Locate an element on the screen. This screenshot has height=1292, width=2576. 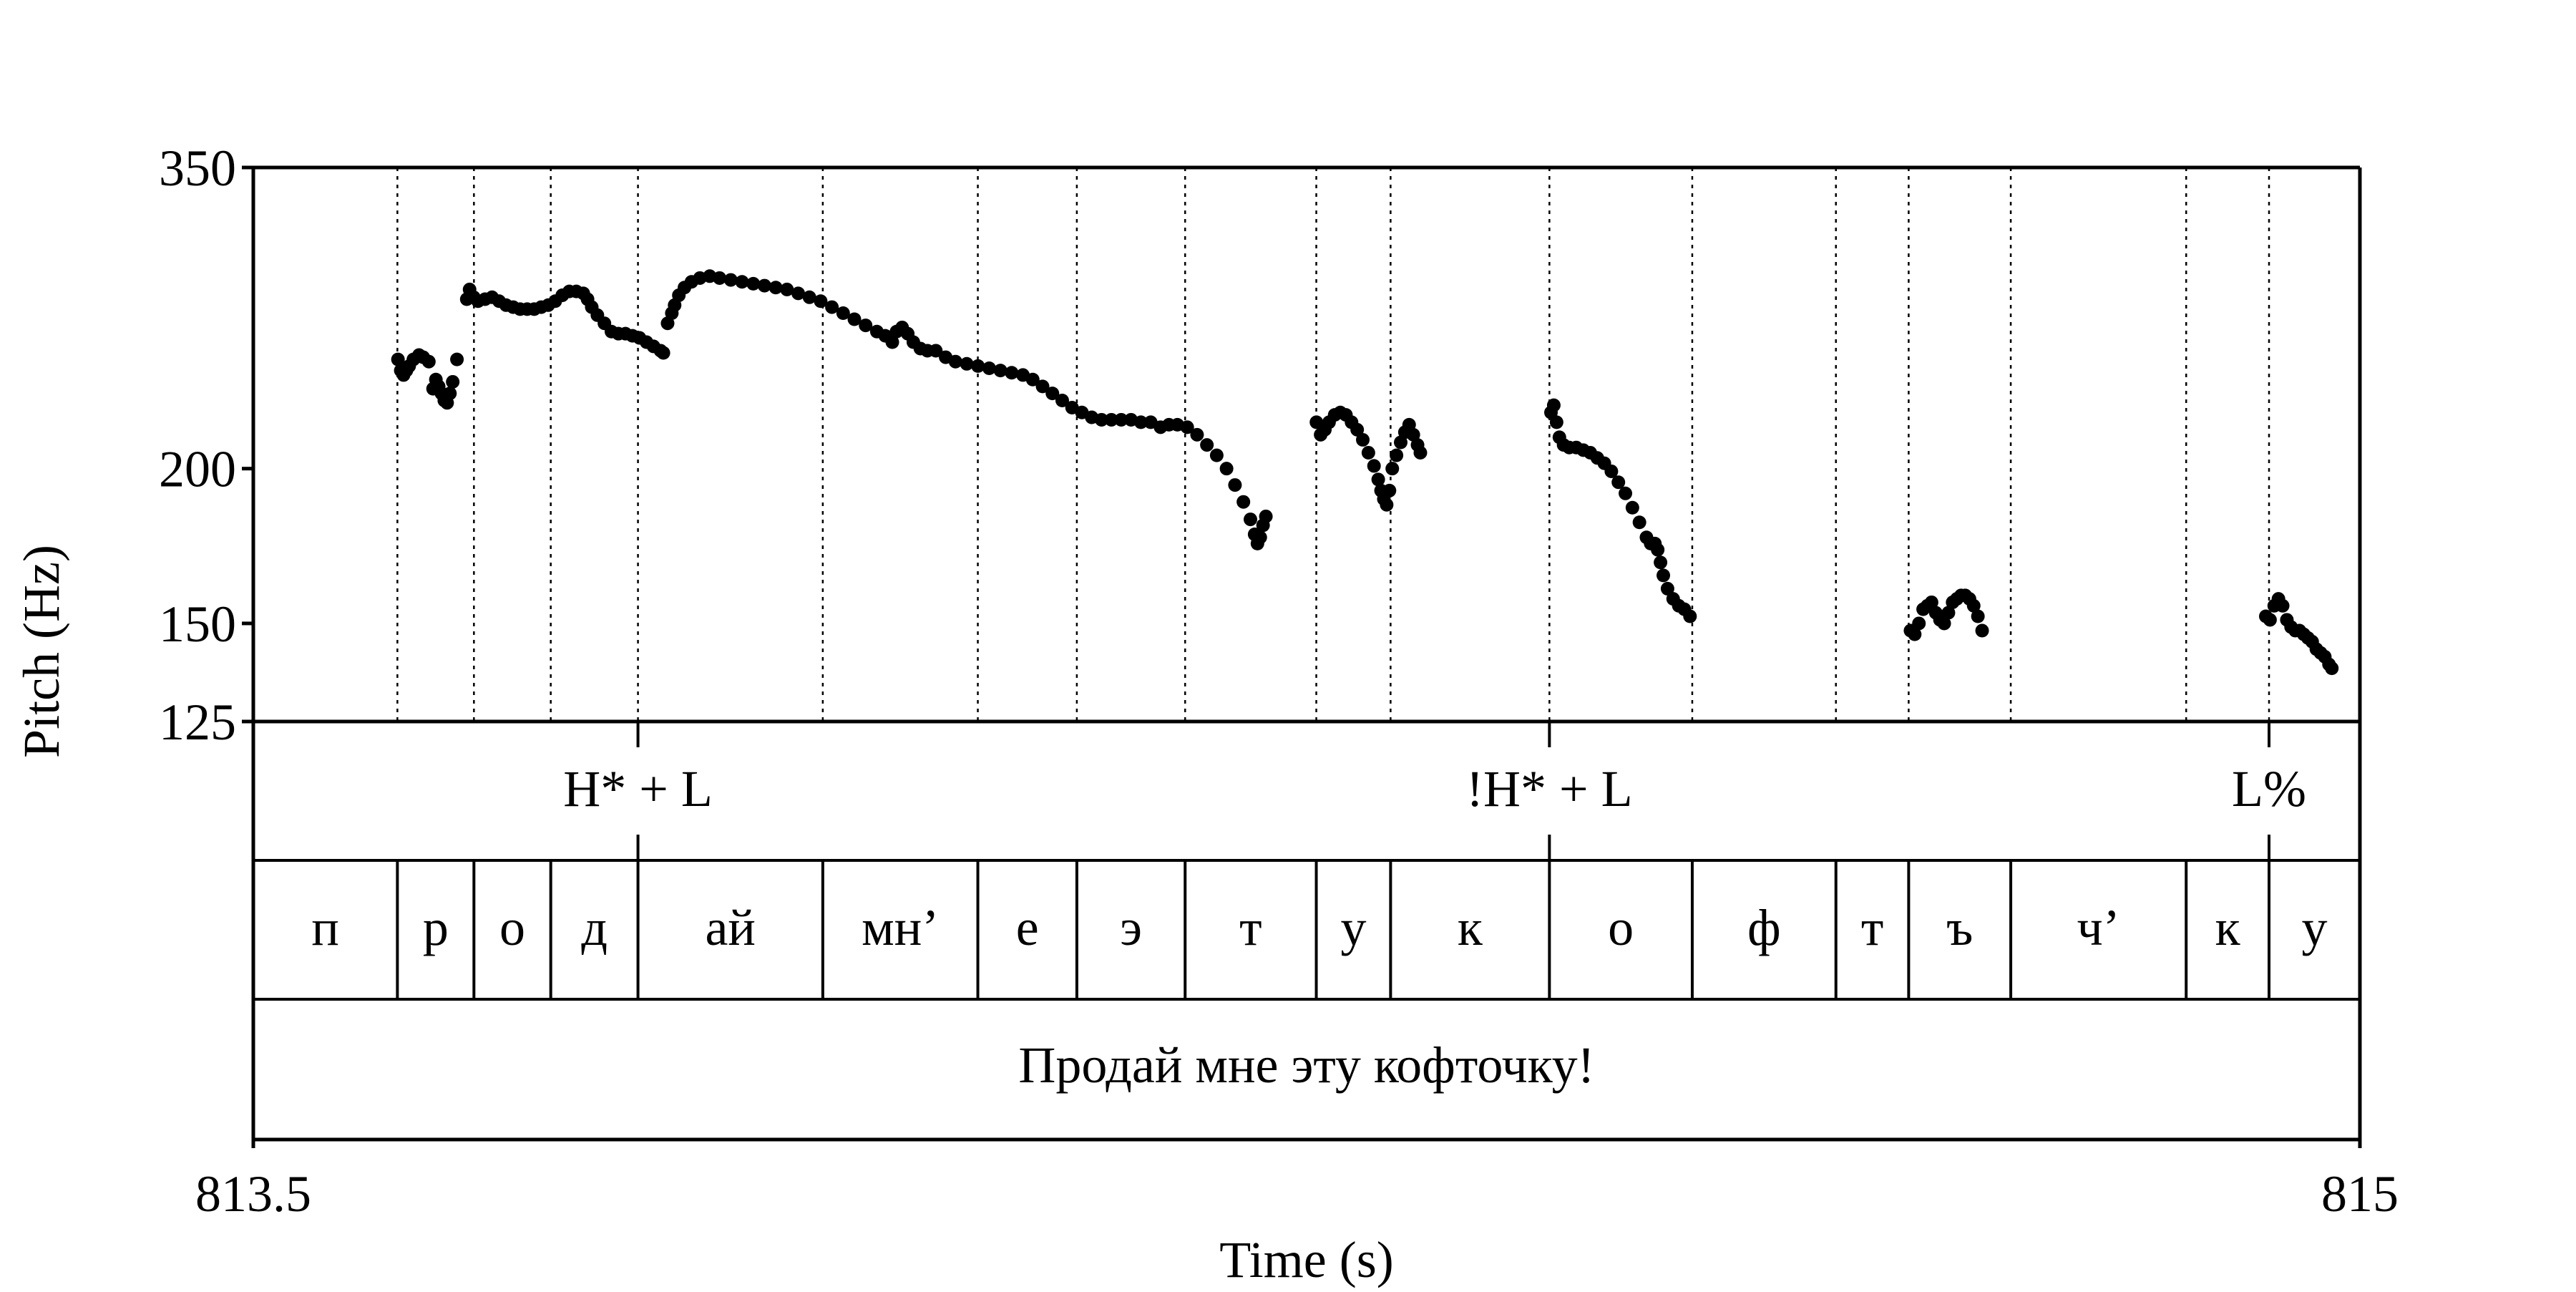
segment-label-13: ф is located at coordinates (1764, 927).